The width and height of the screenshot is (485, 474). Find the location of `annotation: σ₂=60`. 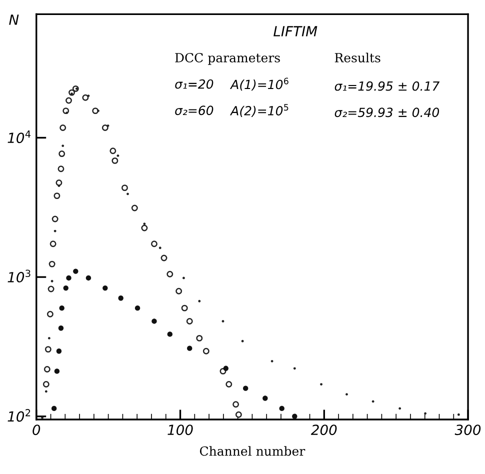

annotation: σ₂=60 is located at coordinates (194, 111).